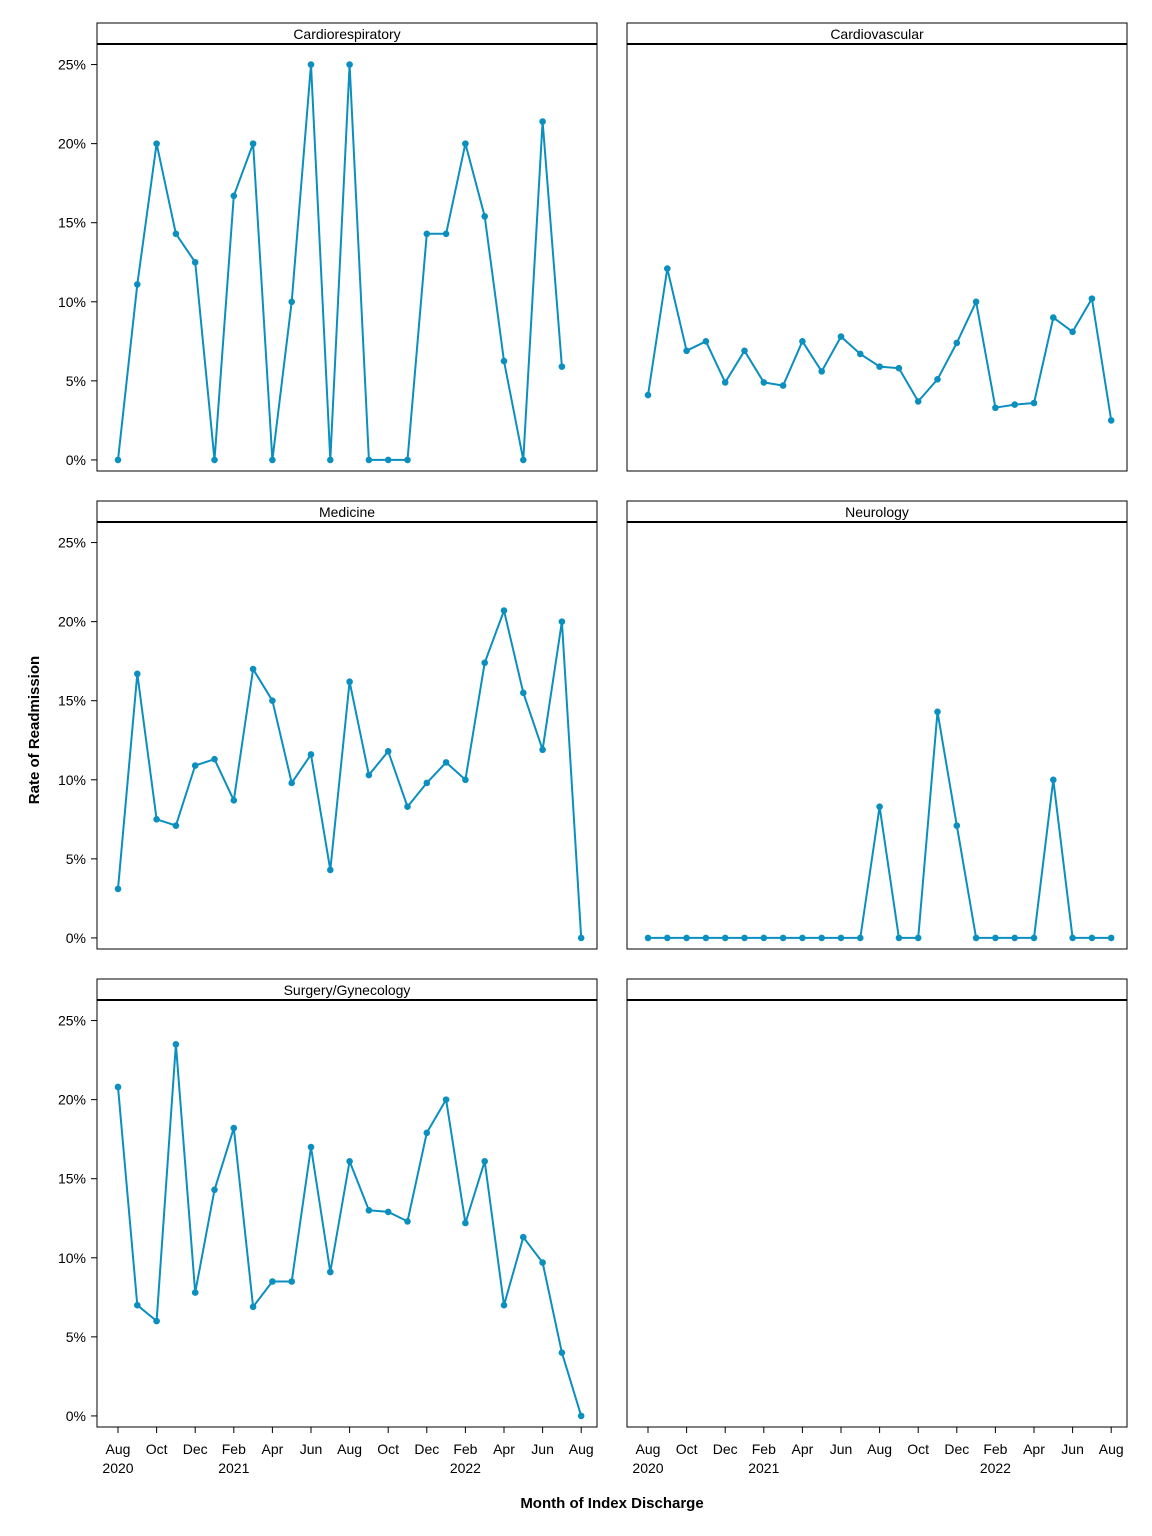 This screenshot has width=1152, height=1536. Describe the element at coordinates (72, 1179) in the screenshot. I see `y-tick-label: 15%` at that location.